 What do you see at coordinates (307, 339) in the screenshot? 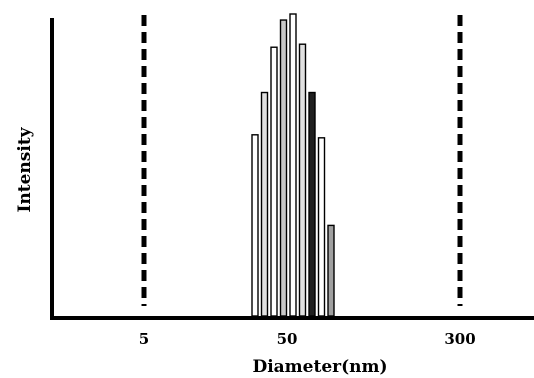
I see `x-ticks: 5 50 300` at bounding box center [307, 339].